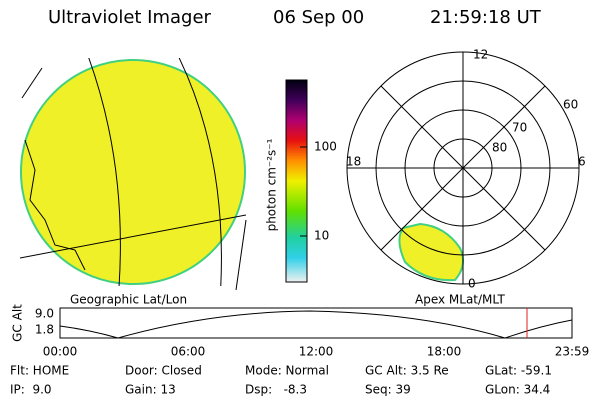 The height and width of the screenshot is (400, 600). Describe the element at coordinates (517, 390) in the screenshot. I see `status-item: GLon: 34.4` at that location.